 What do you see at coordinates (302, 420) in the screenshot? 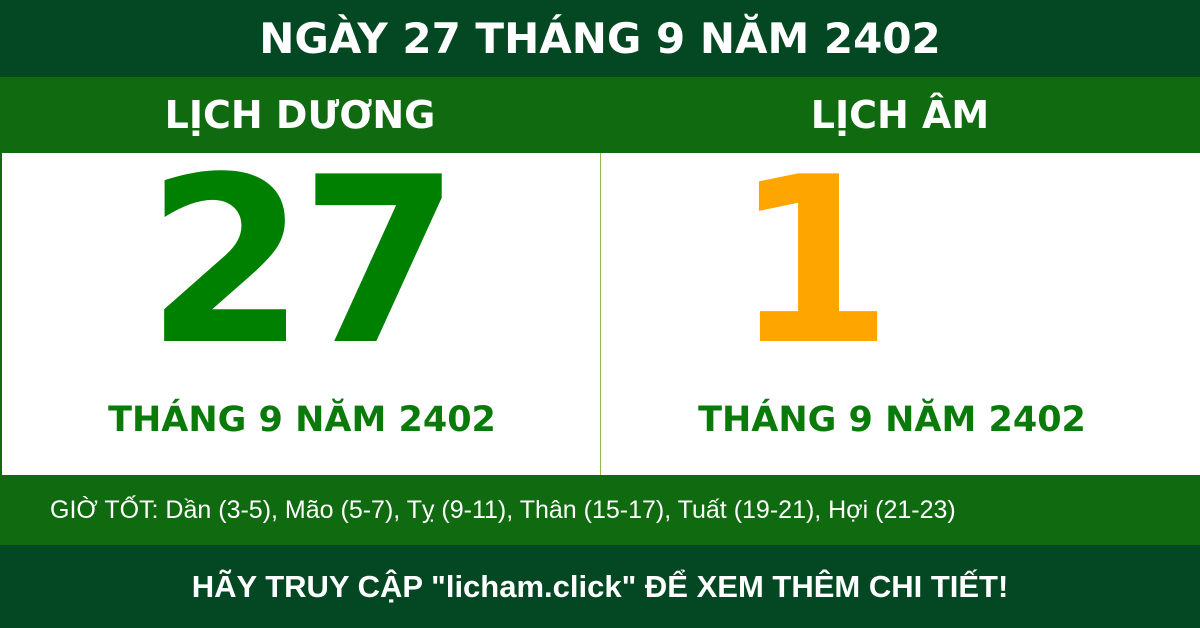
I see `solar-month-year: THÁNG 9 NĂM 2402` at bounding box center [302, 420].